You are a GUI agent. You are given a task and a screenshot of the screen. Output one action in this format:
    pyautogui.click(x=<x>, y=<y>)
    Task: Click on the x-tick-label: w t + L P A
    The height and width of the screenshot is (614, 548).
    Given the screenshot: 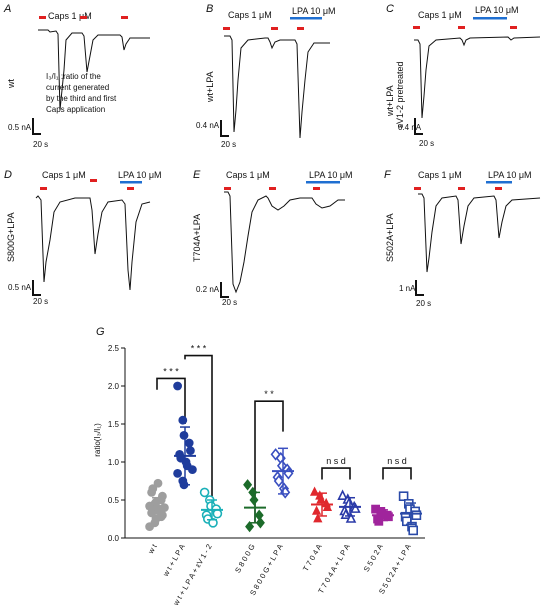 What is the action you would take?
    pyautogui.click(x=174, y=561)
    